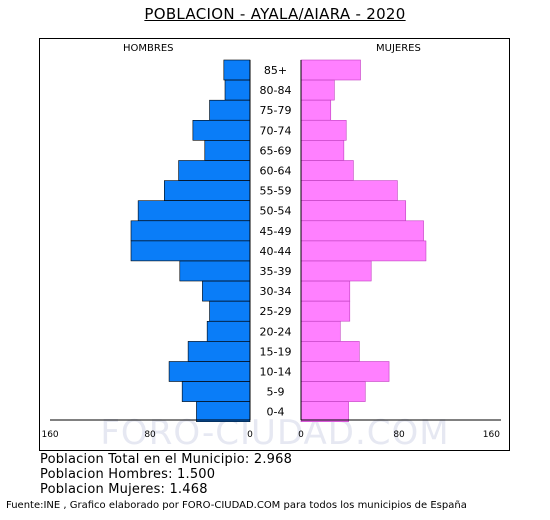 The height and width of the screenshot is (520, 550). Describe the element at coordinates (398, 48) in the screenshot. I see `mujeres-header: MUJERES` at that location.